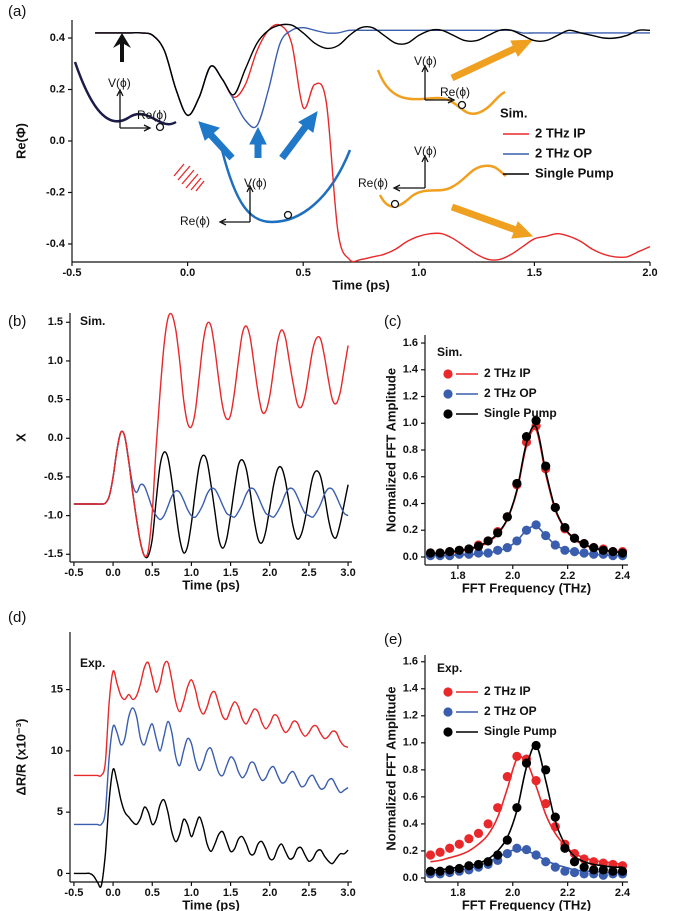 The height and width of the screenshot is (911, 684). Describe the element at coordinates (56, 244) in the screenshot. I see `y-tick-label: -0.4` at that location.